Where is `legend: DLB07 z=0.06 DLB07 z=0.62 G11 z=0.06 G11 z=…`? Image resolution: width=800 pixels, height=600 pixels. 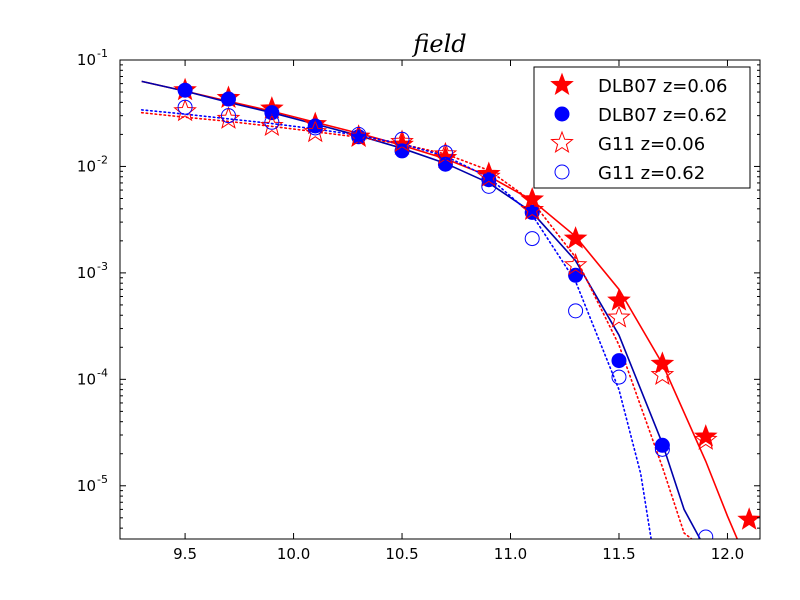 legend: DLB07 z=0.06 DLB07 z=0.62 G11 z=0.06 G11 z=… is located at coordinates (642, 127).